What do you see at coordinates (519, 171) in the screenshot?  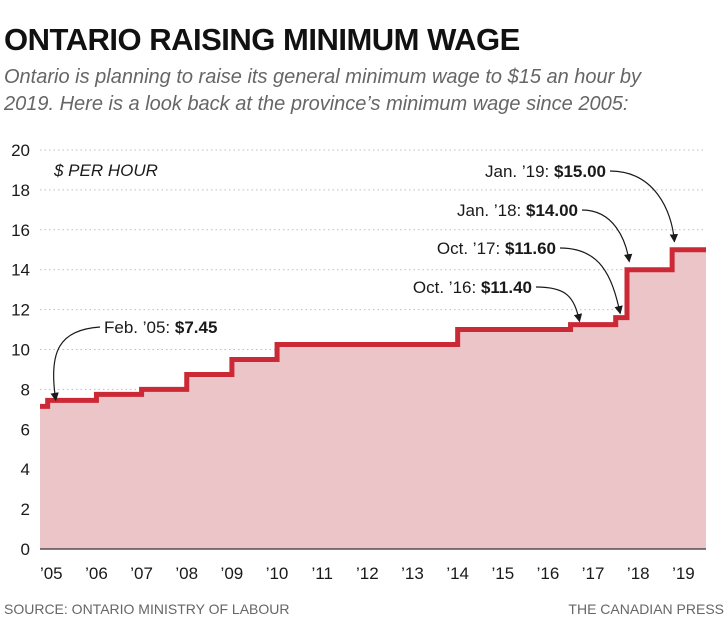 I see `annotation-date: Jan. ’19:` at bounding box center [519, 171].